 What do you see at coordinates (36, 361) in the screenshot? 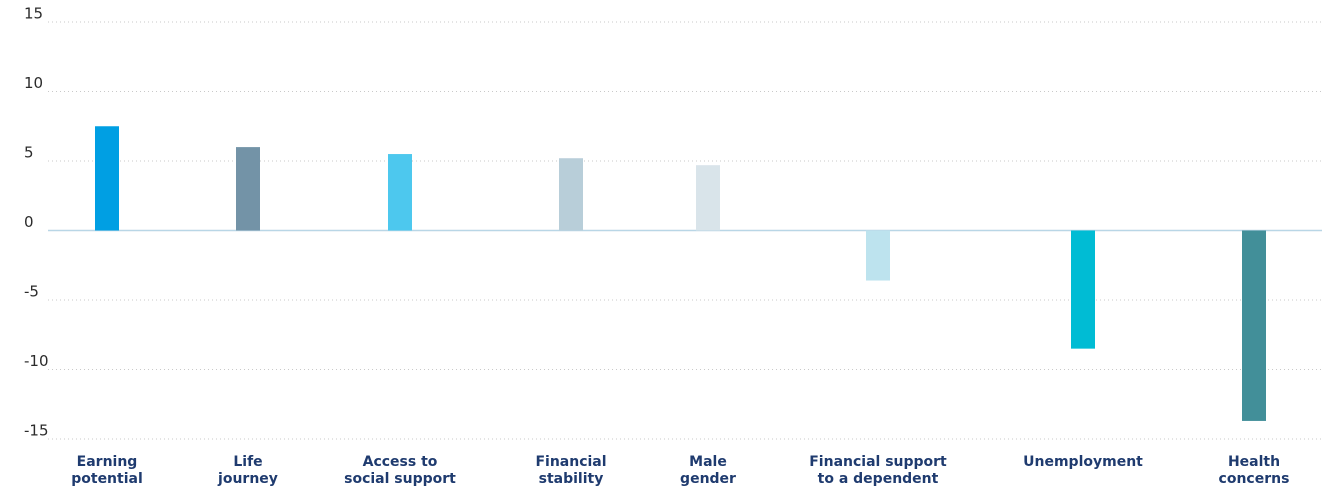
I see `y-tick-label: -10` at bounding box center [36, 361].